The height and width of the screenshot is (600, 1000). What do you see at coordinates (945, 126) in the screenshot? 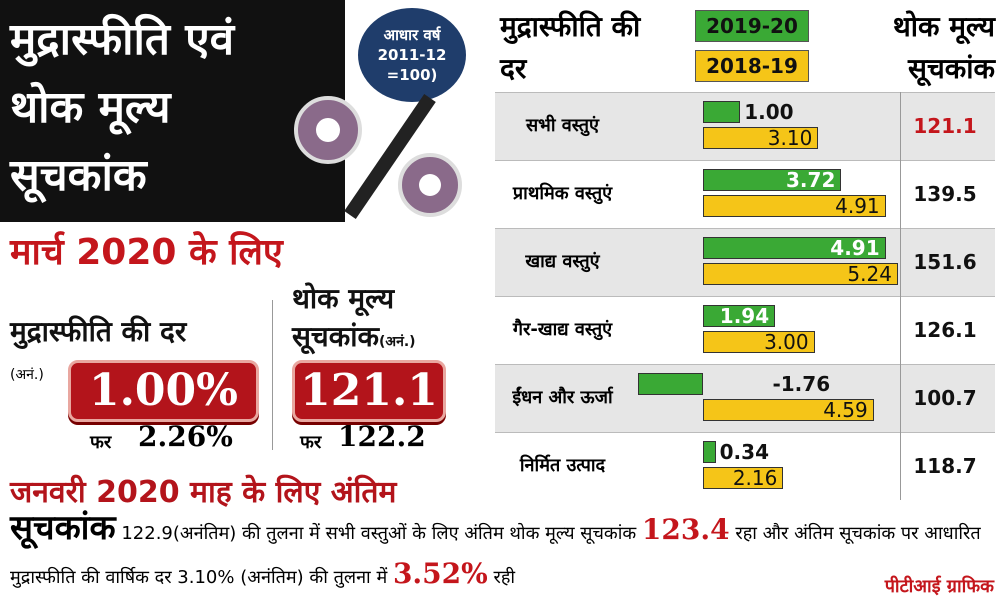
I see `index-value: 121.1` at bounding box center [945, 126].